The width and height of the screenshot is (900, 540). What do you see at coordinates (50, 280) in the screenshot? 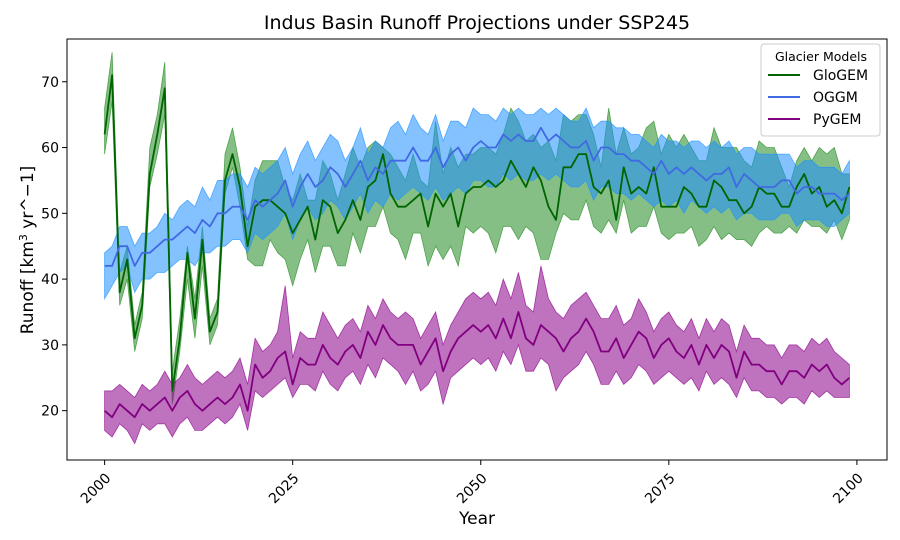
I see `y-tick-label-40: 40` at bounding box center [50, 280].